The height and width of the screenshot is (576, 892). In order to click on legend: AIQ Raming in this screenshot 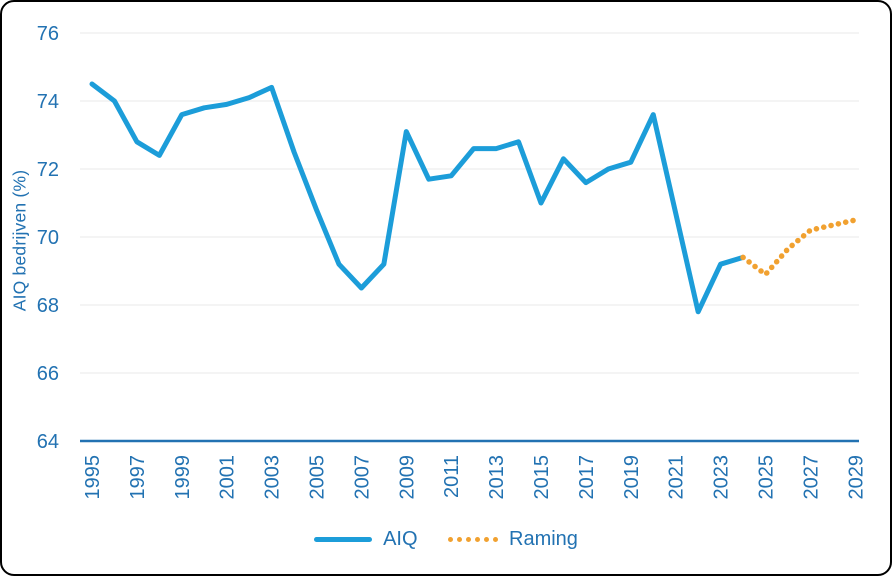, I will do `click(446, 539)`.